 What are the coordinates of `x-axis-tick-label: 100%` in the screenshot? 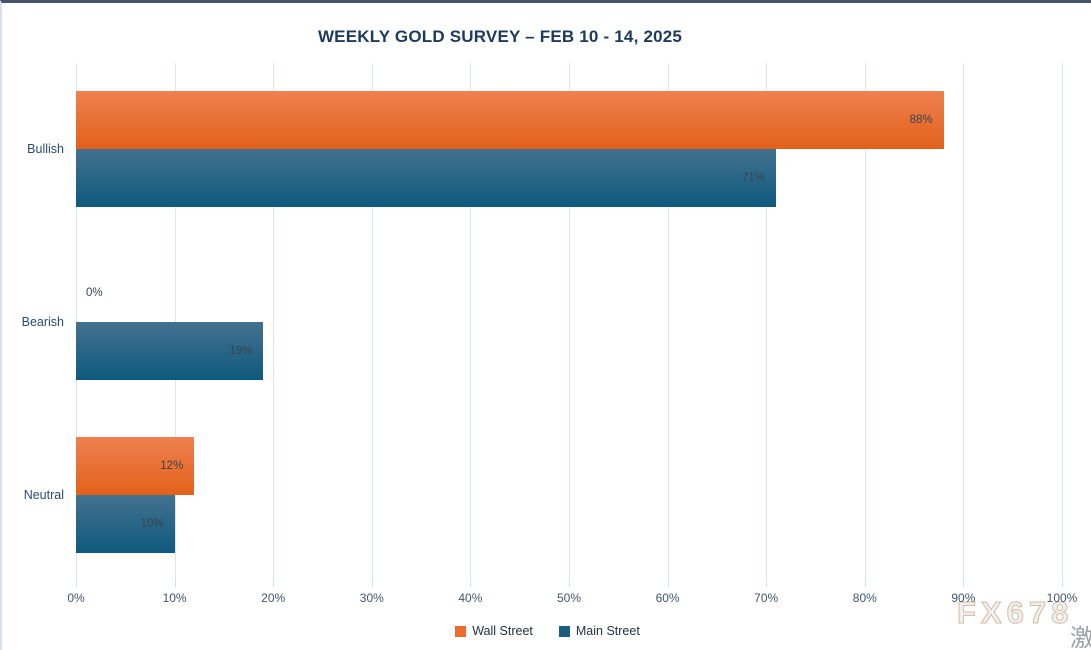 It's located at (1062, 598).